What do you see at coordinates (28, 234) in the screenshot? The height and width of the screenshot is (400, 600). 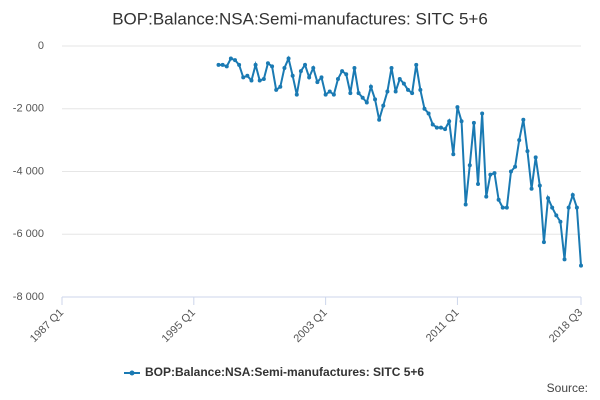 I see `y-tick-label: -6 000` at bounding box center [28, 234].